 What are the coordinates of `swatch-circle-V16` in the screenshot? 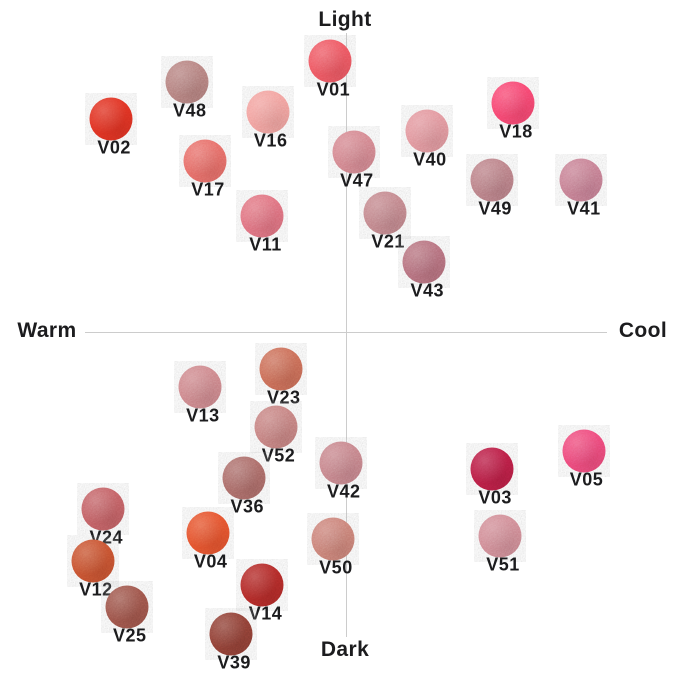 It's located at (268, 112).